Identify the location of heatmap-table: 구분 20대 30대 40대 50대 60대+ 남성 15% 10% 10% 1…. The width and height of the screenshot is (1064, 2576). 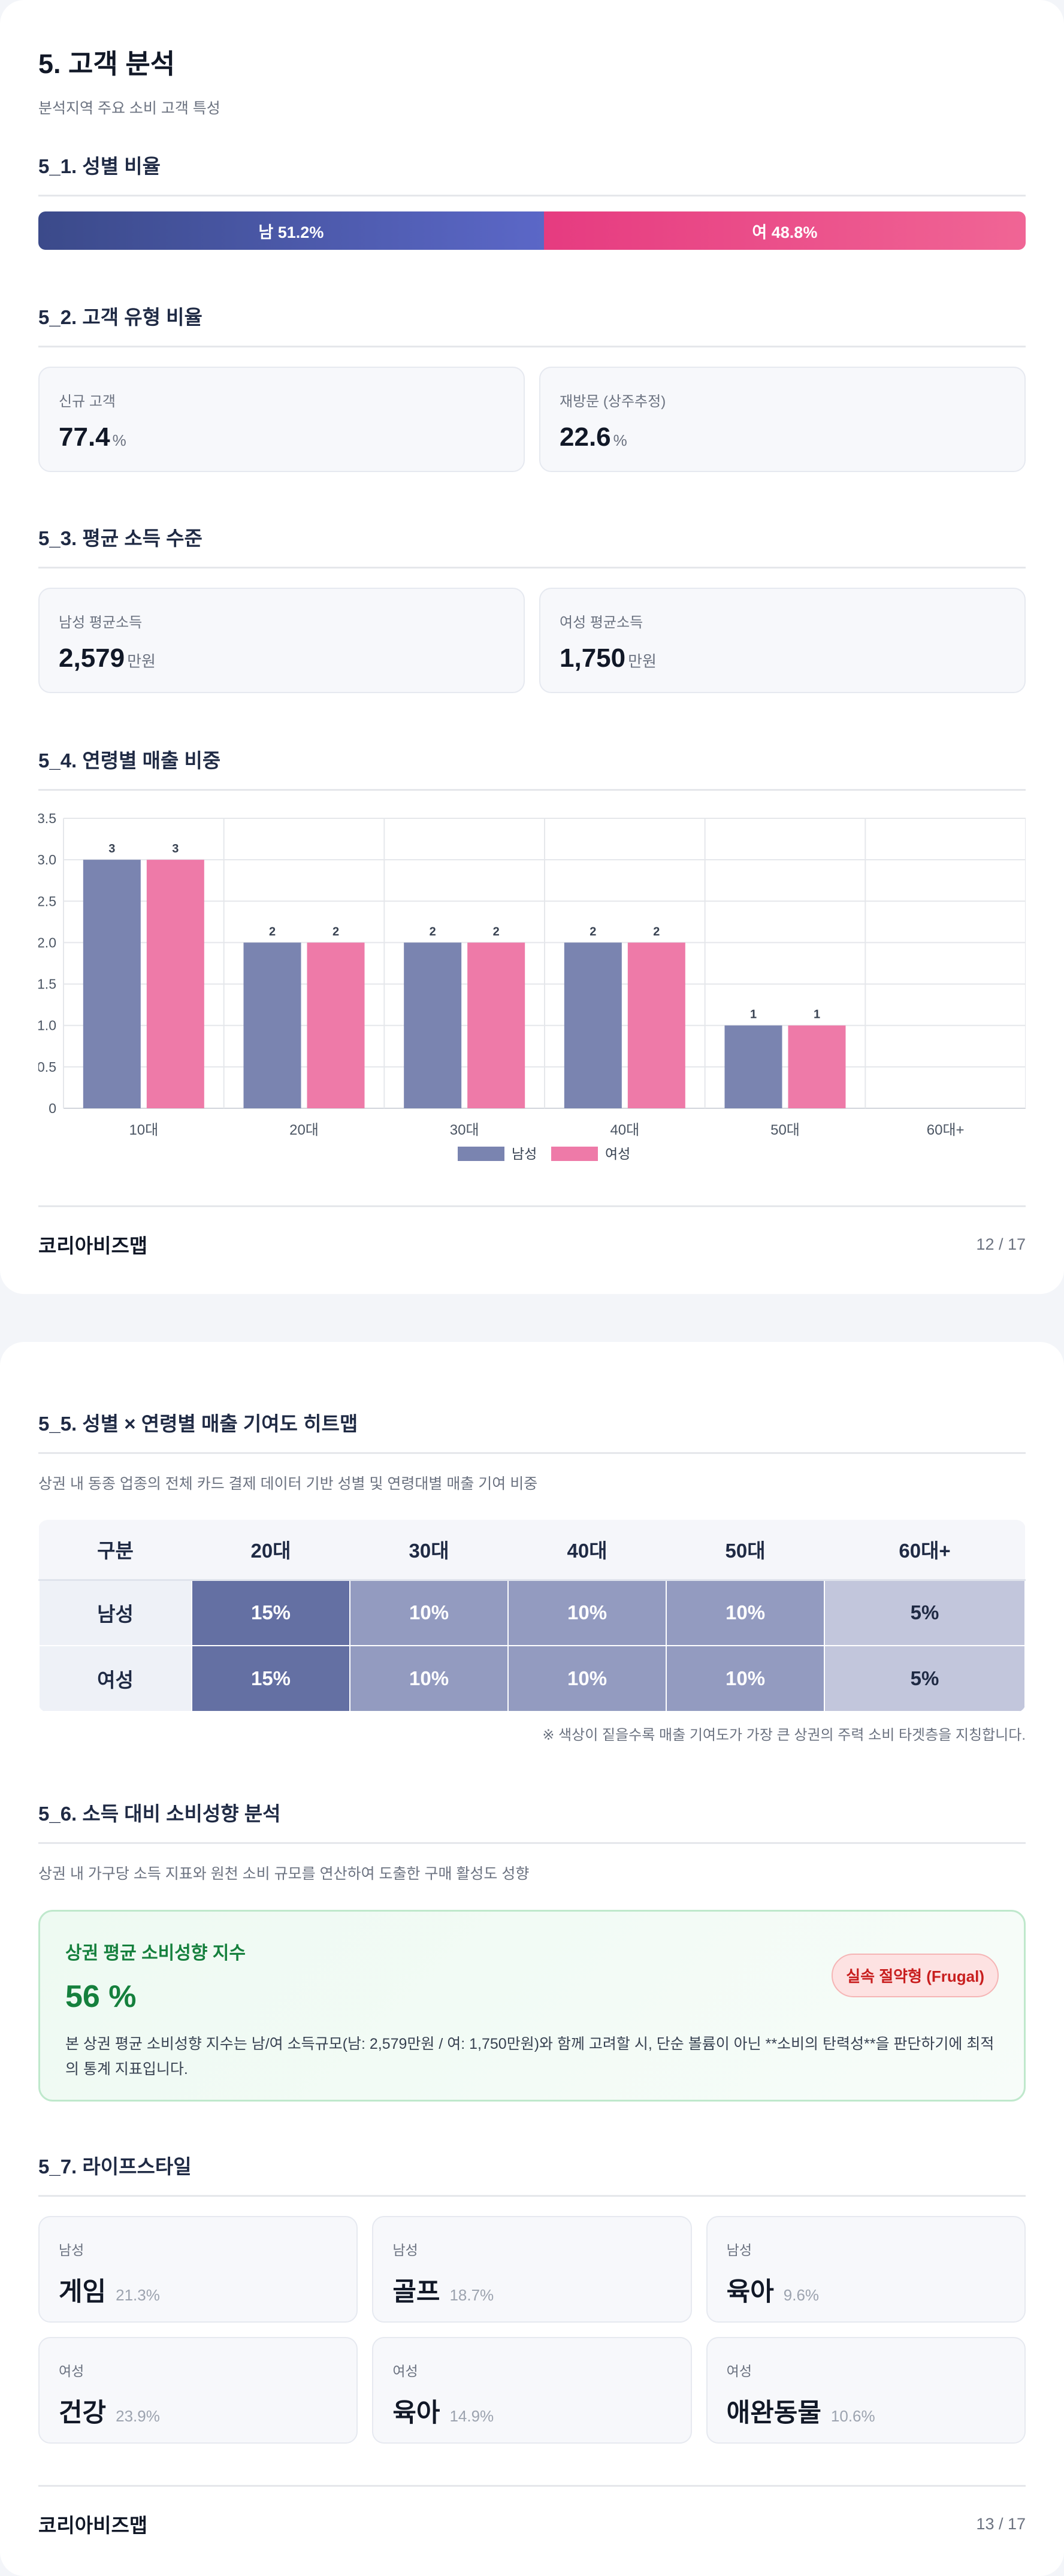
(532, 1616).